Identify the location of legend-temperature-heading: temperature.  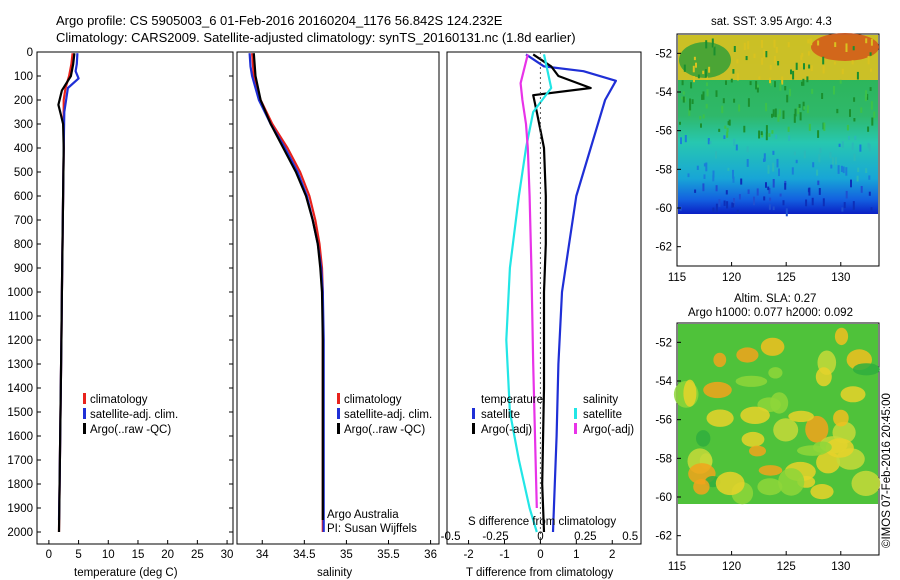
(512, 400).